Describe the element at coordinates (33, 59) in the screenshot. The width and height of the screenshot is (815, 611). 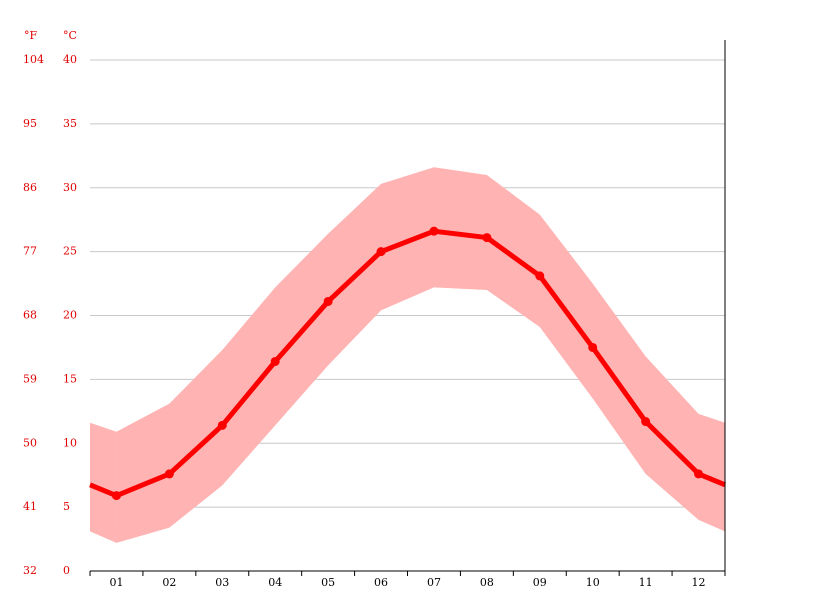
I see `y2-tick-label: 104` at that location.